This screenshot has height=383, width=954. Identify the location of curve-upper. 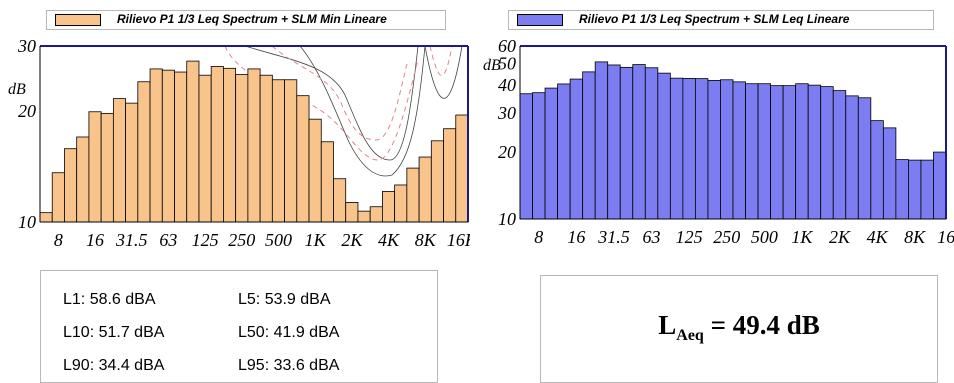
(331, 103).